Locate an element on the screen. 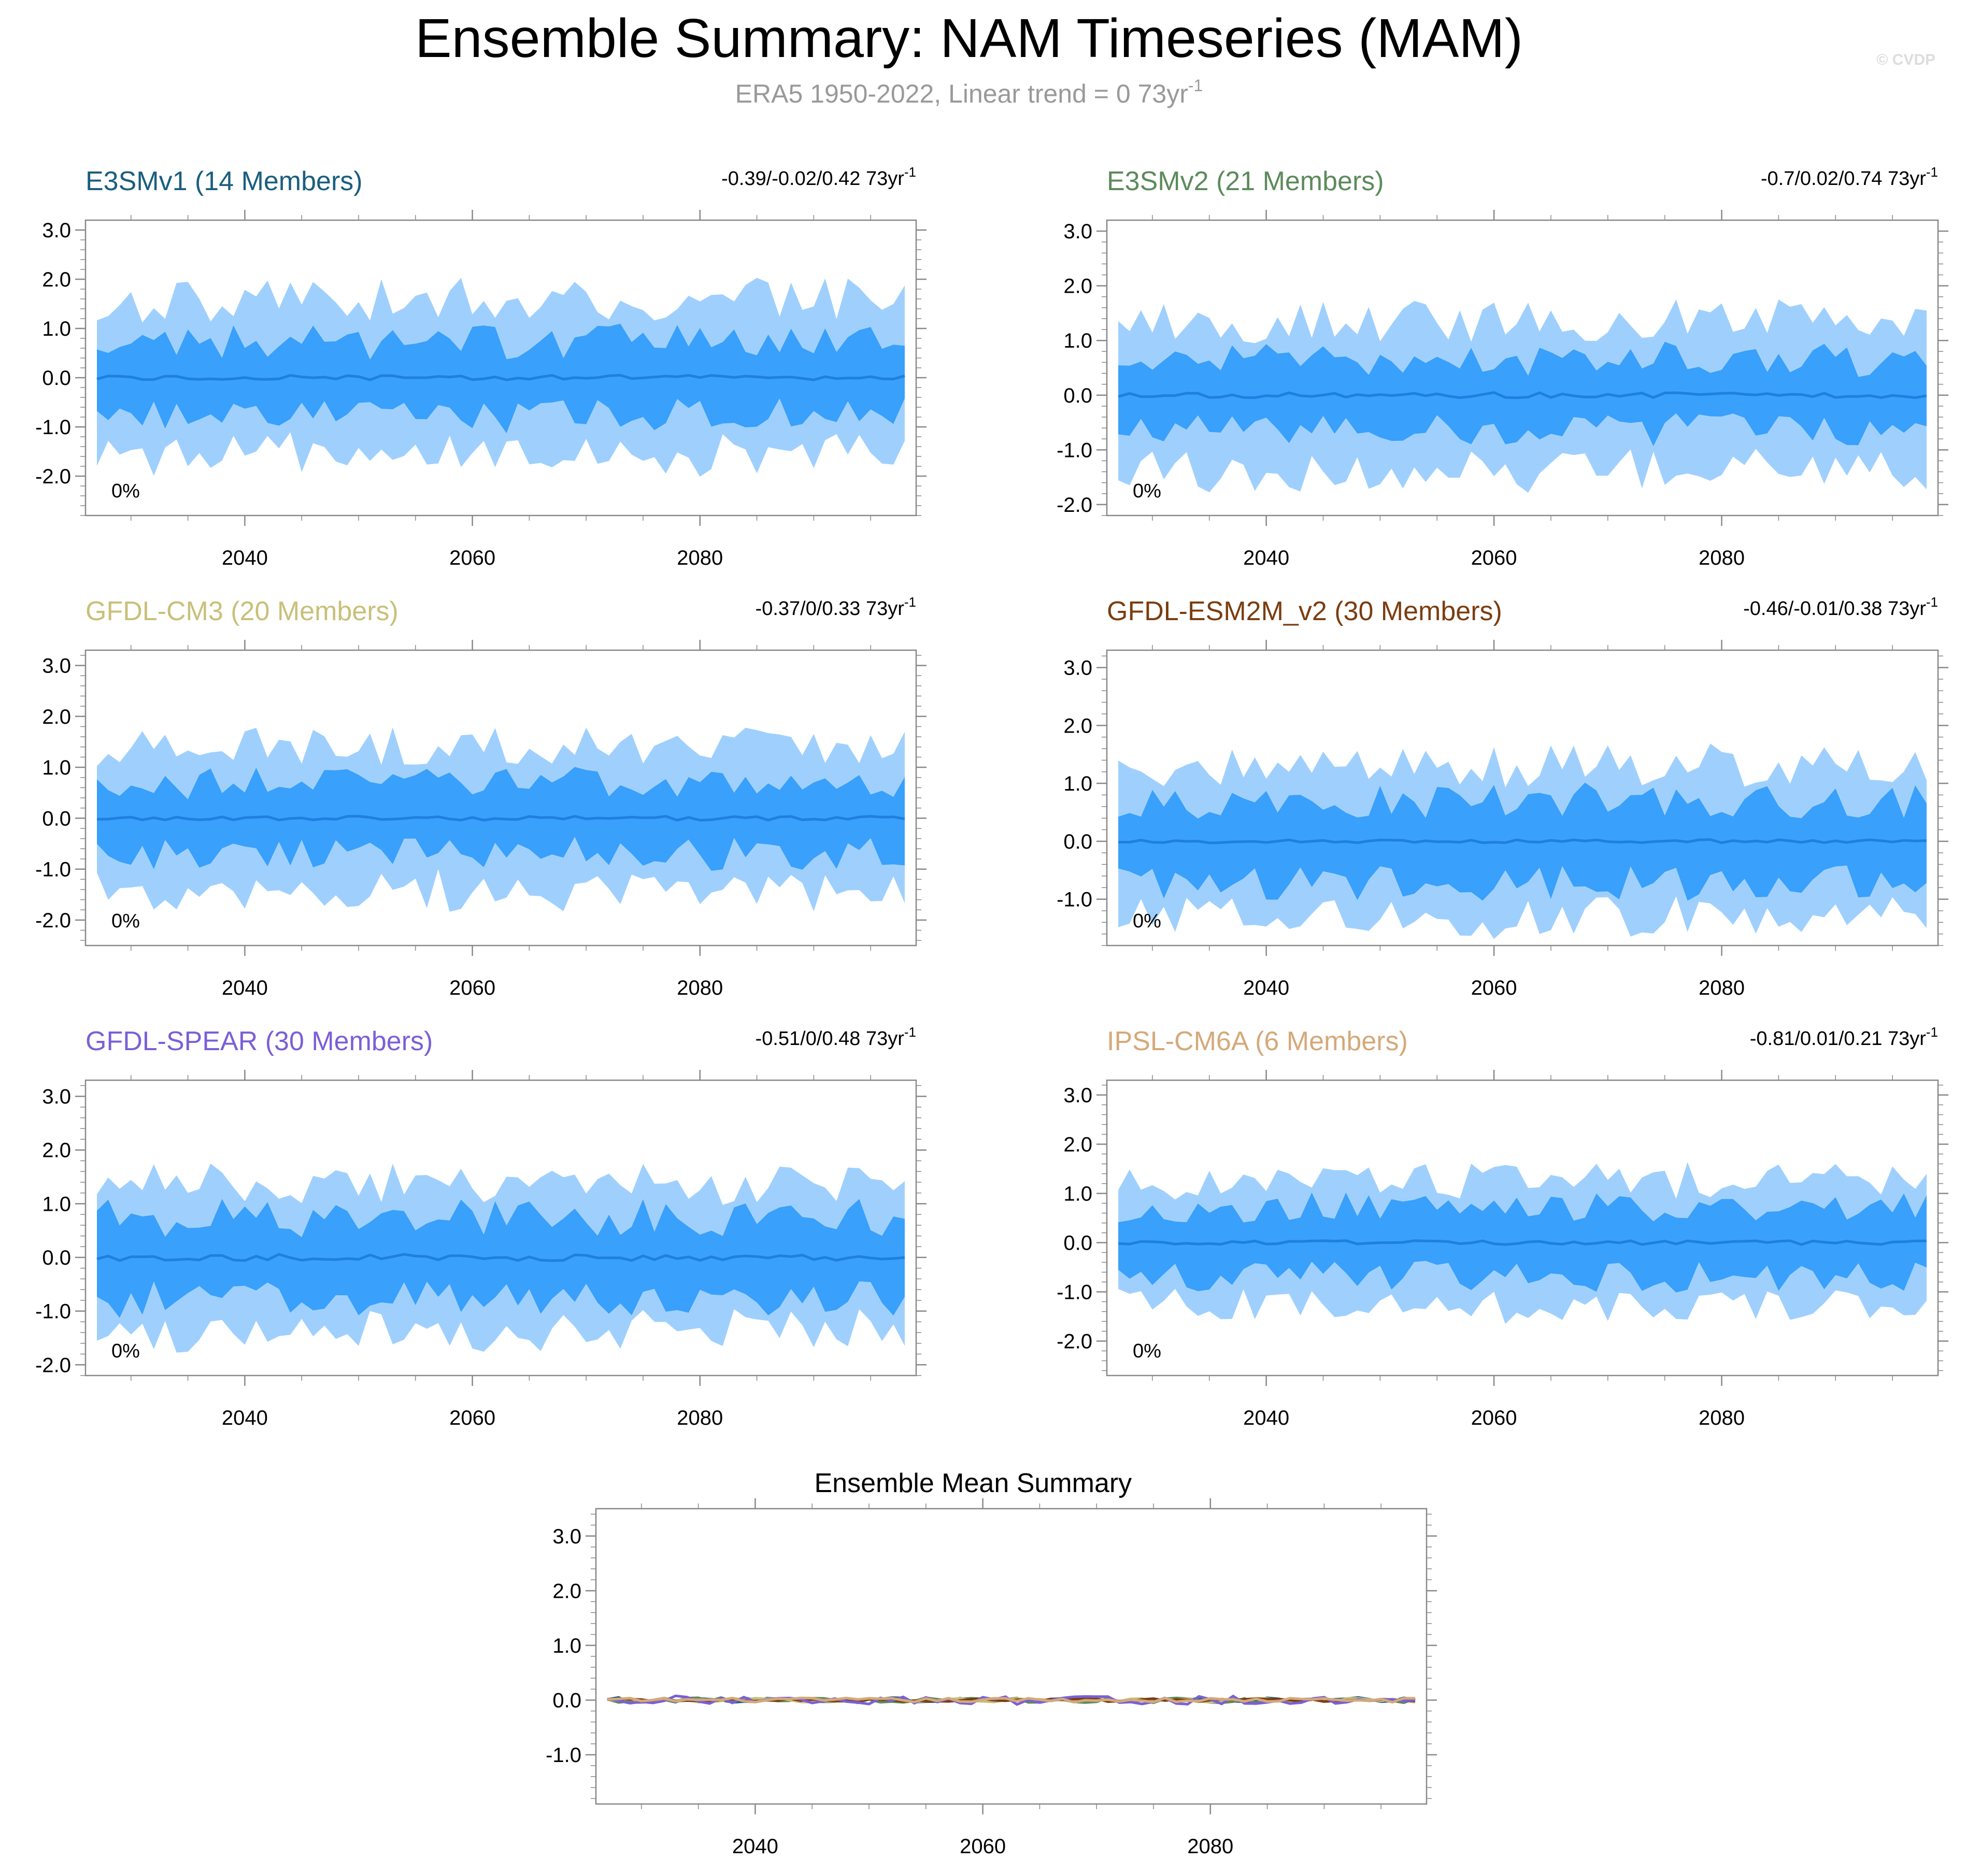  cvdp-credit: © CVDP is located at coordinates (1905, 59).